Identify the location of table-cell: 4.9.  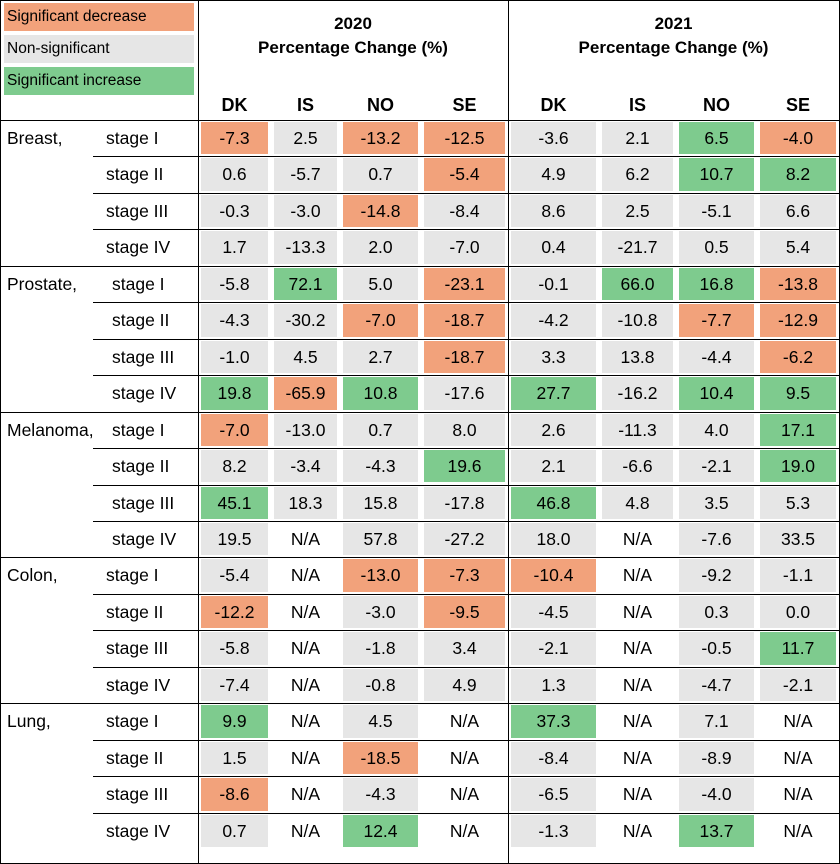
(464, 685).